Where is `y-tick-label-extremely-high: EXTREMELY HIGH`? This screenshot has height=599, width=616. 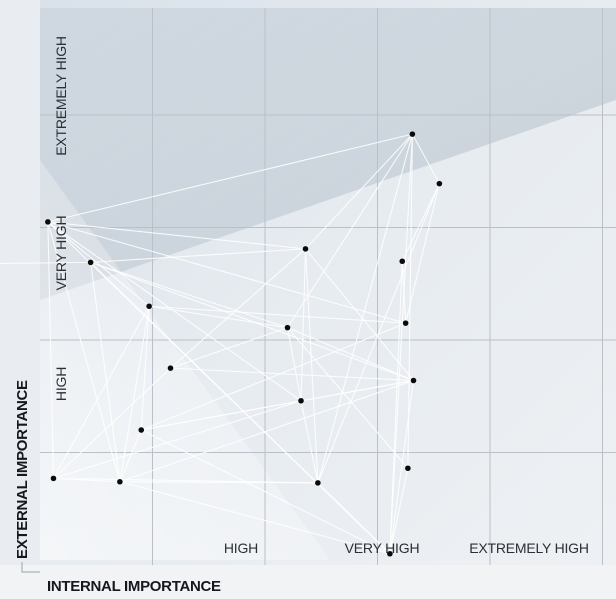
y-tick-label-extremely-high: EXTREMELY HIGH is located at coordinates (61, 96).